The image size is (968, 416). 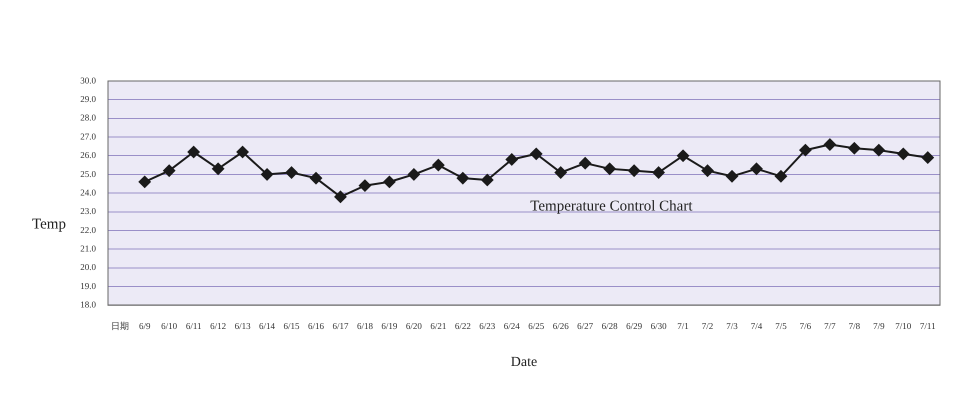 What do you see at coordinates (88, 211) in the screenshot?
I see `y-tick-label: 23.0` at bounding box center [88, 211].